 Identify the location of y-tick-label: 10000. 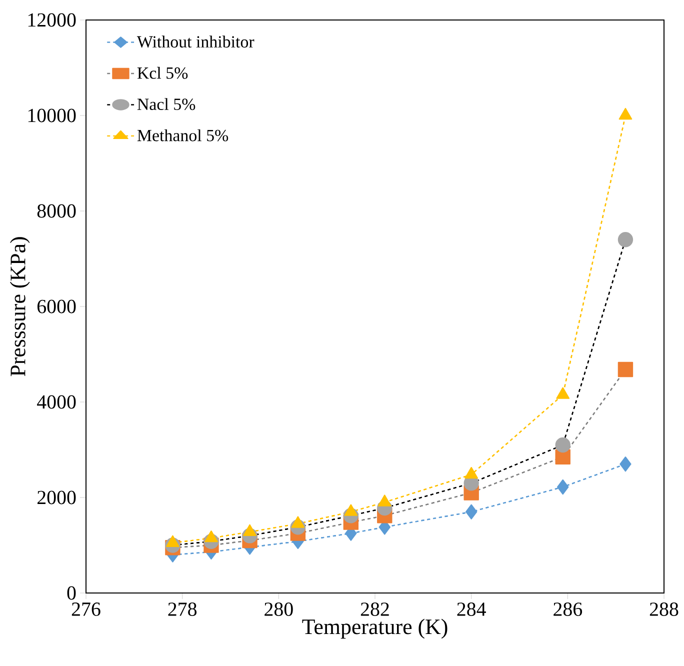
(52, 115).